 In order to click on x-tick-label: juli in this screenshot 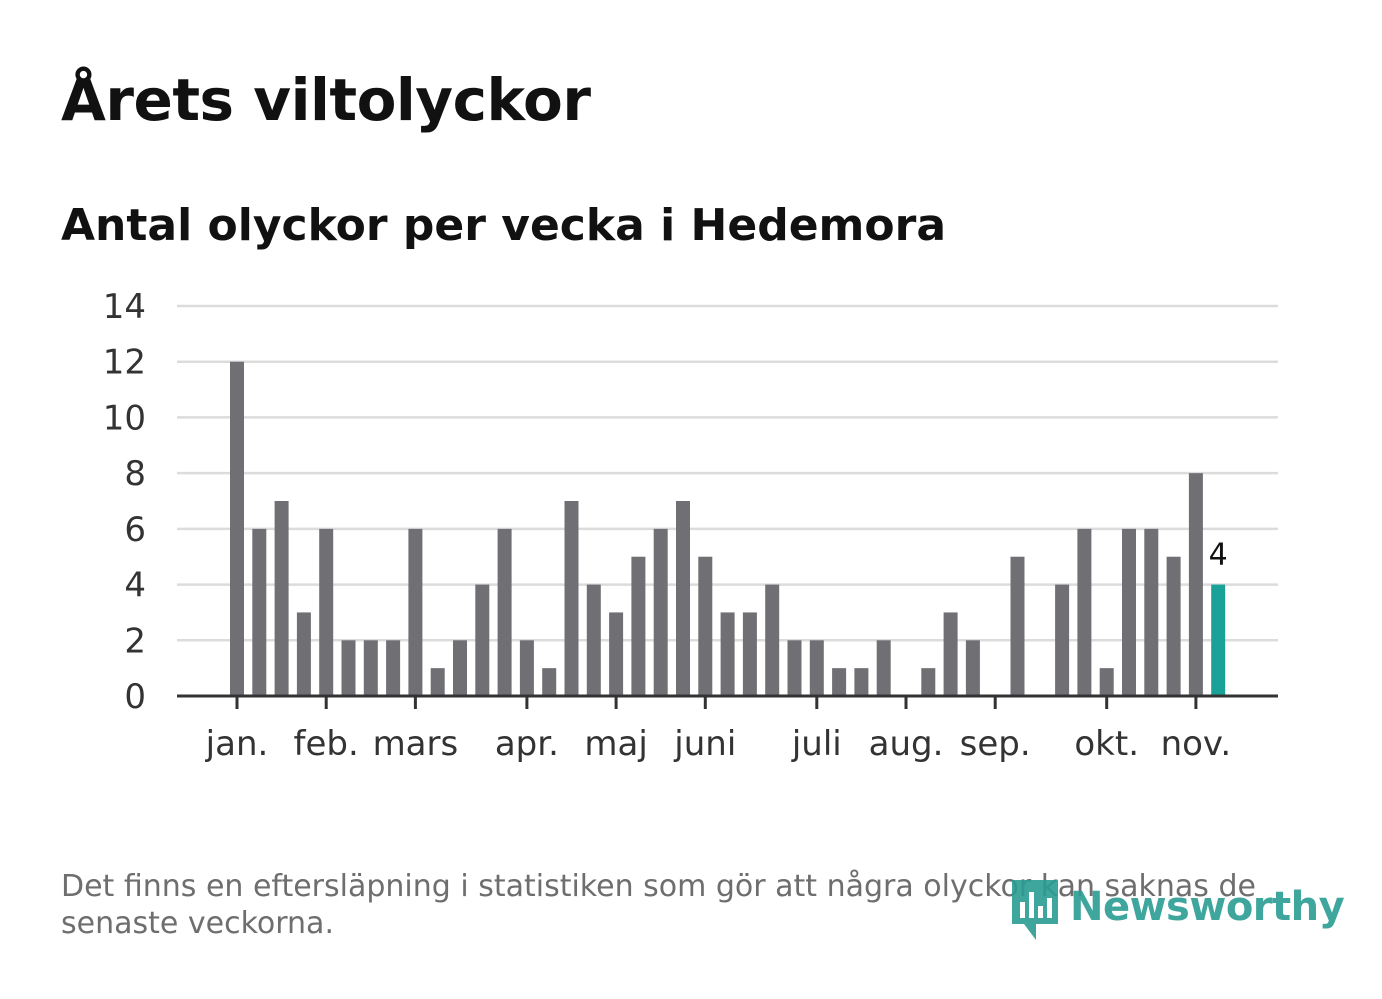, I will do `click(816, 744)`.